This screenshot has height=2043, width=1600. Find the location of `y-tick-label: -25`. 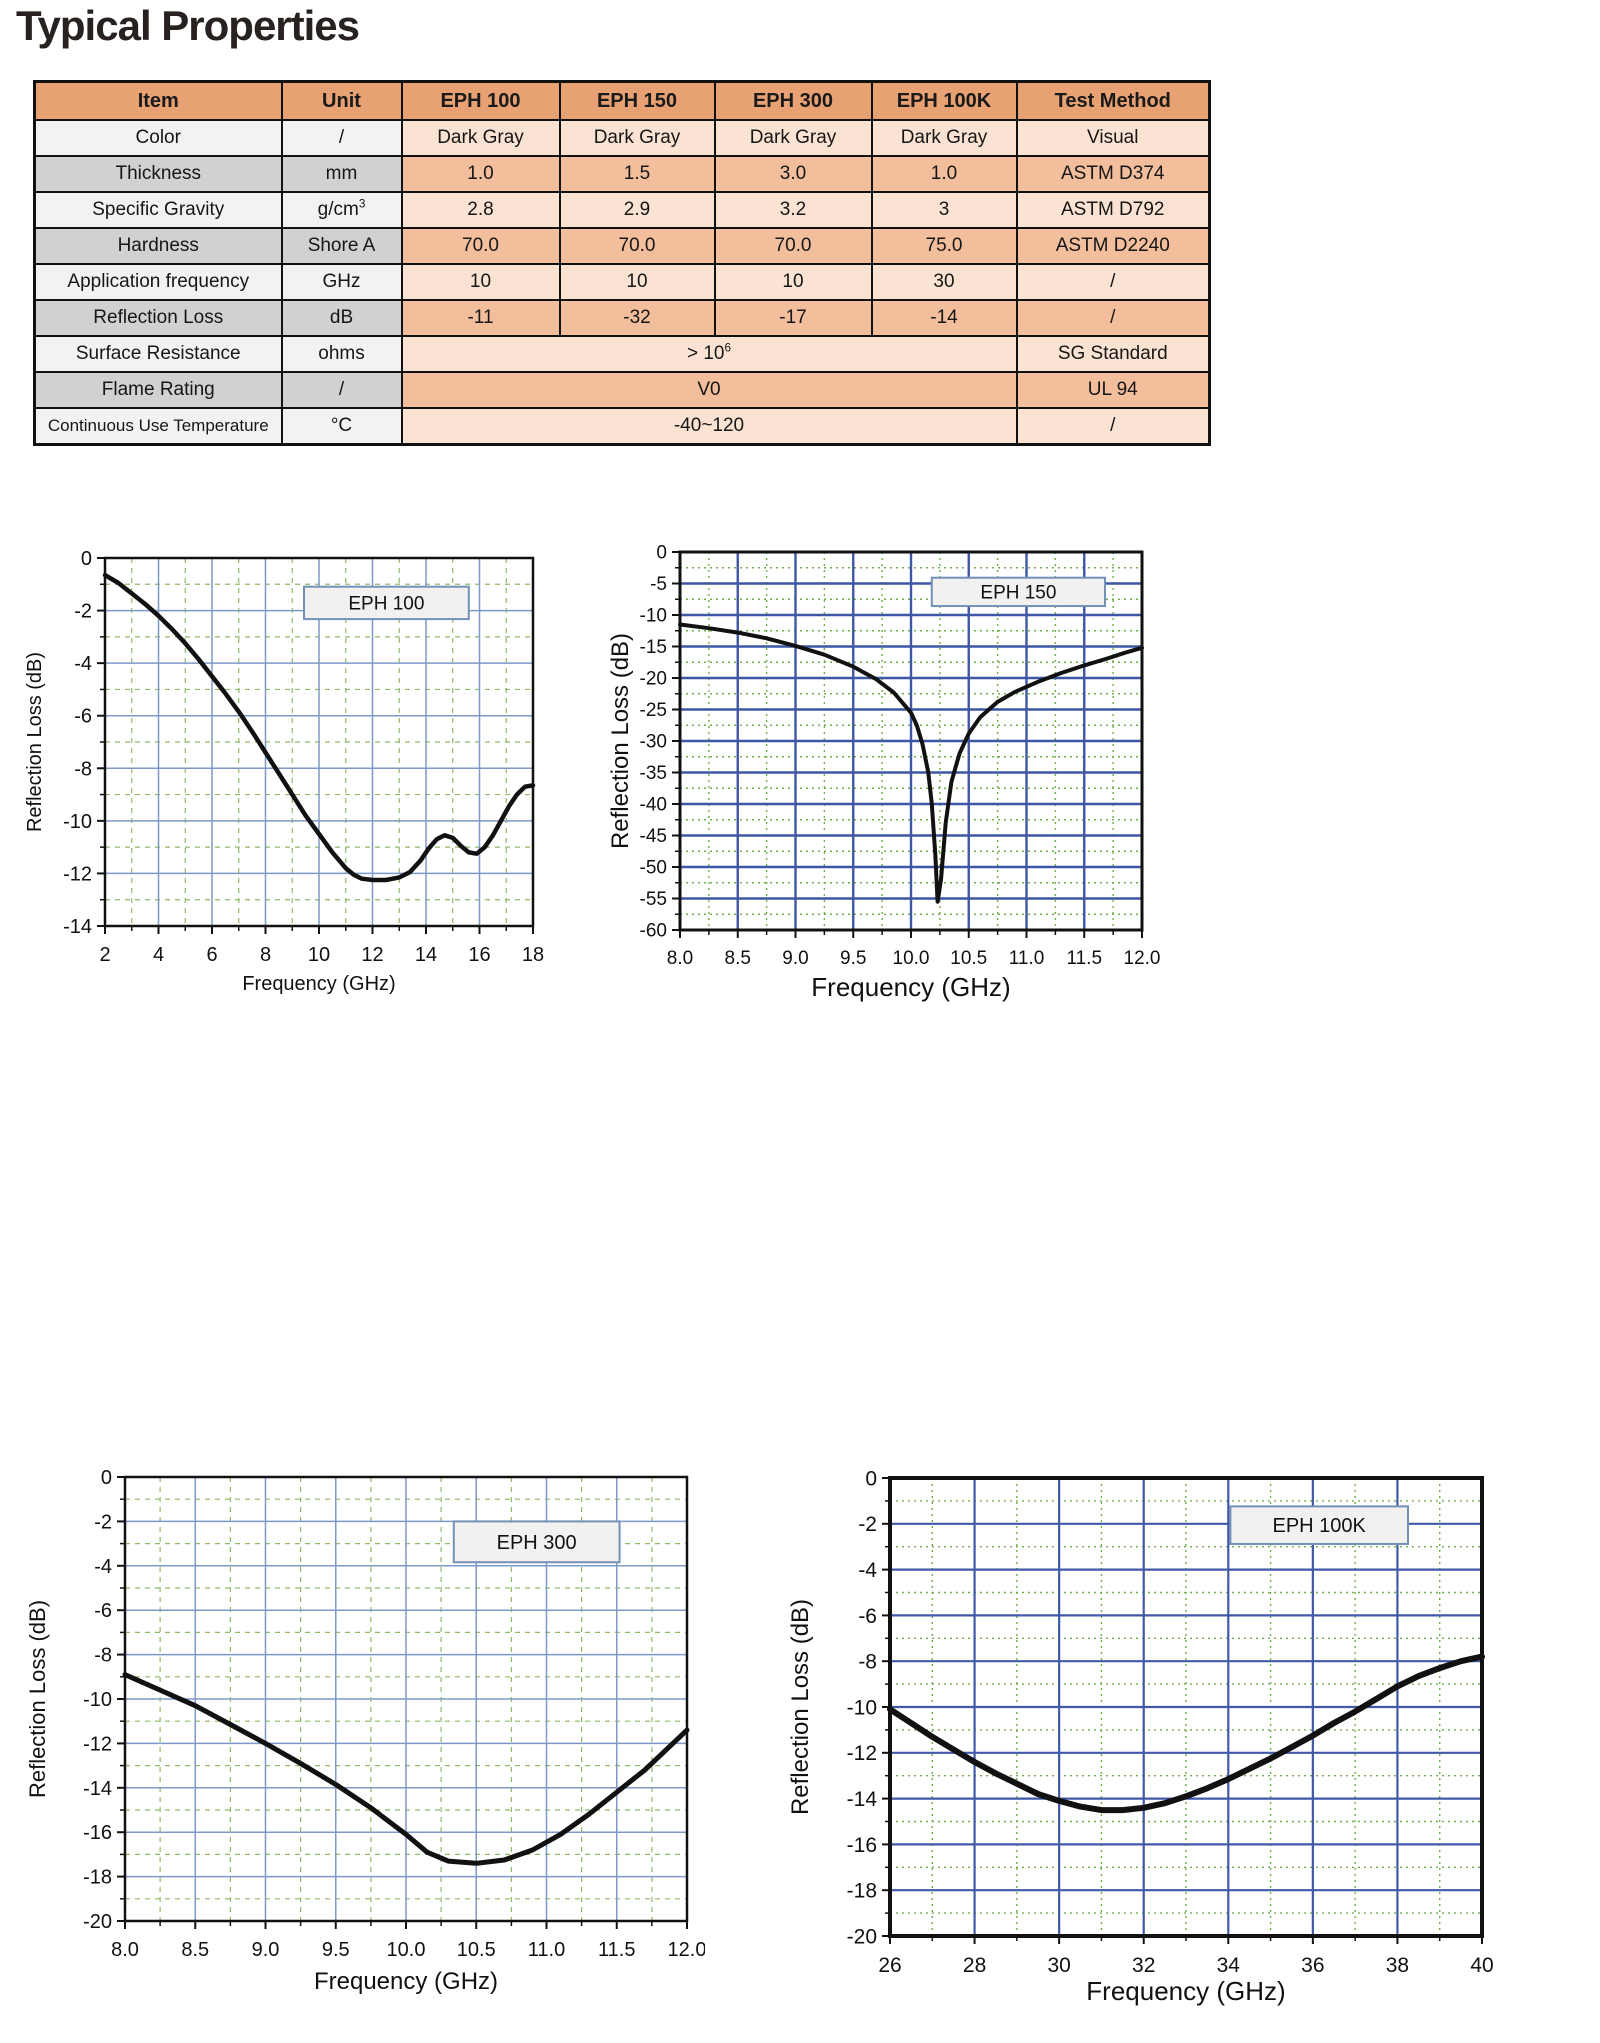

y-tick-label: -25 is located at coordinates (653, 710).